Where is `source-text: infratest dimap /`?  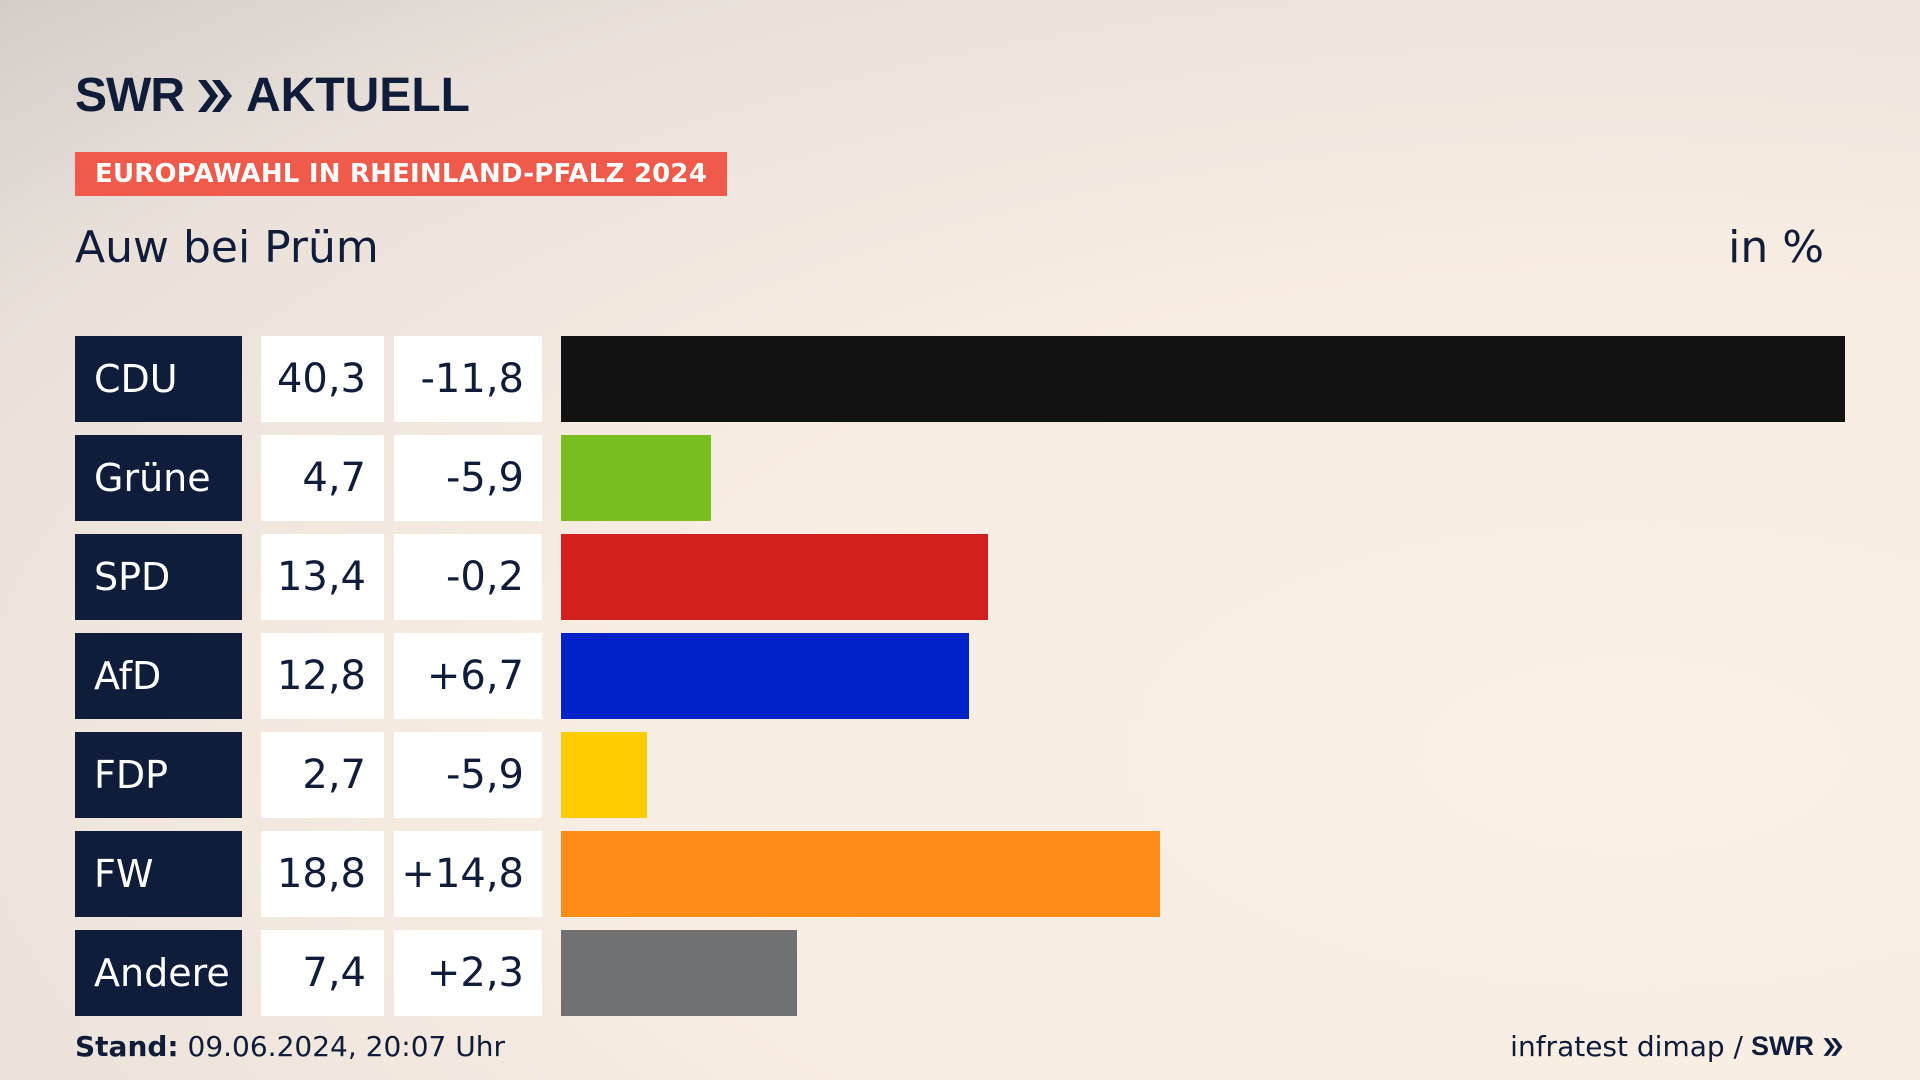 source-text: infratest dimap / is located at coordinates (1626, 1046).